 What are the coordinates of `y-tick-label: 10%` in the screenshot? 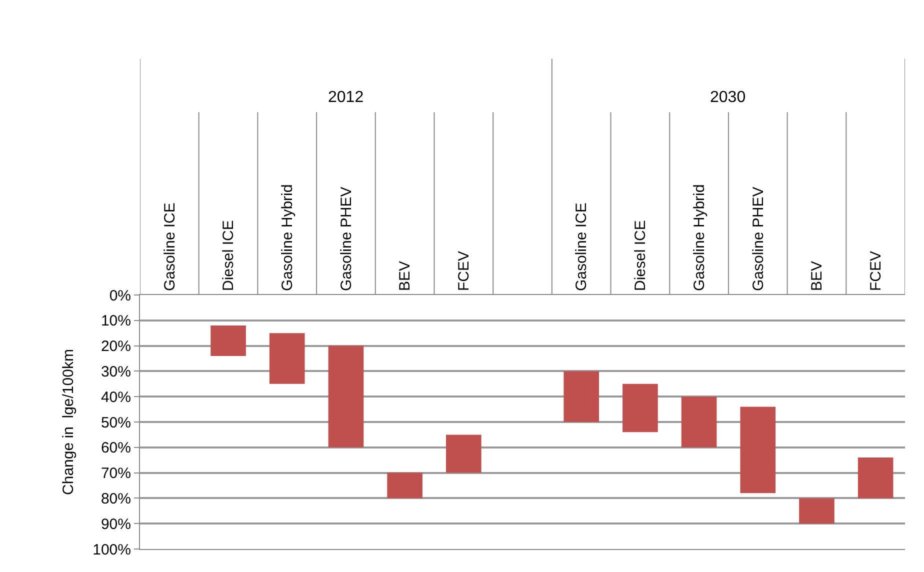 It's located at (115, 321).